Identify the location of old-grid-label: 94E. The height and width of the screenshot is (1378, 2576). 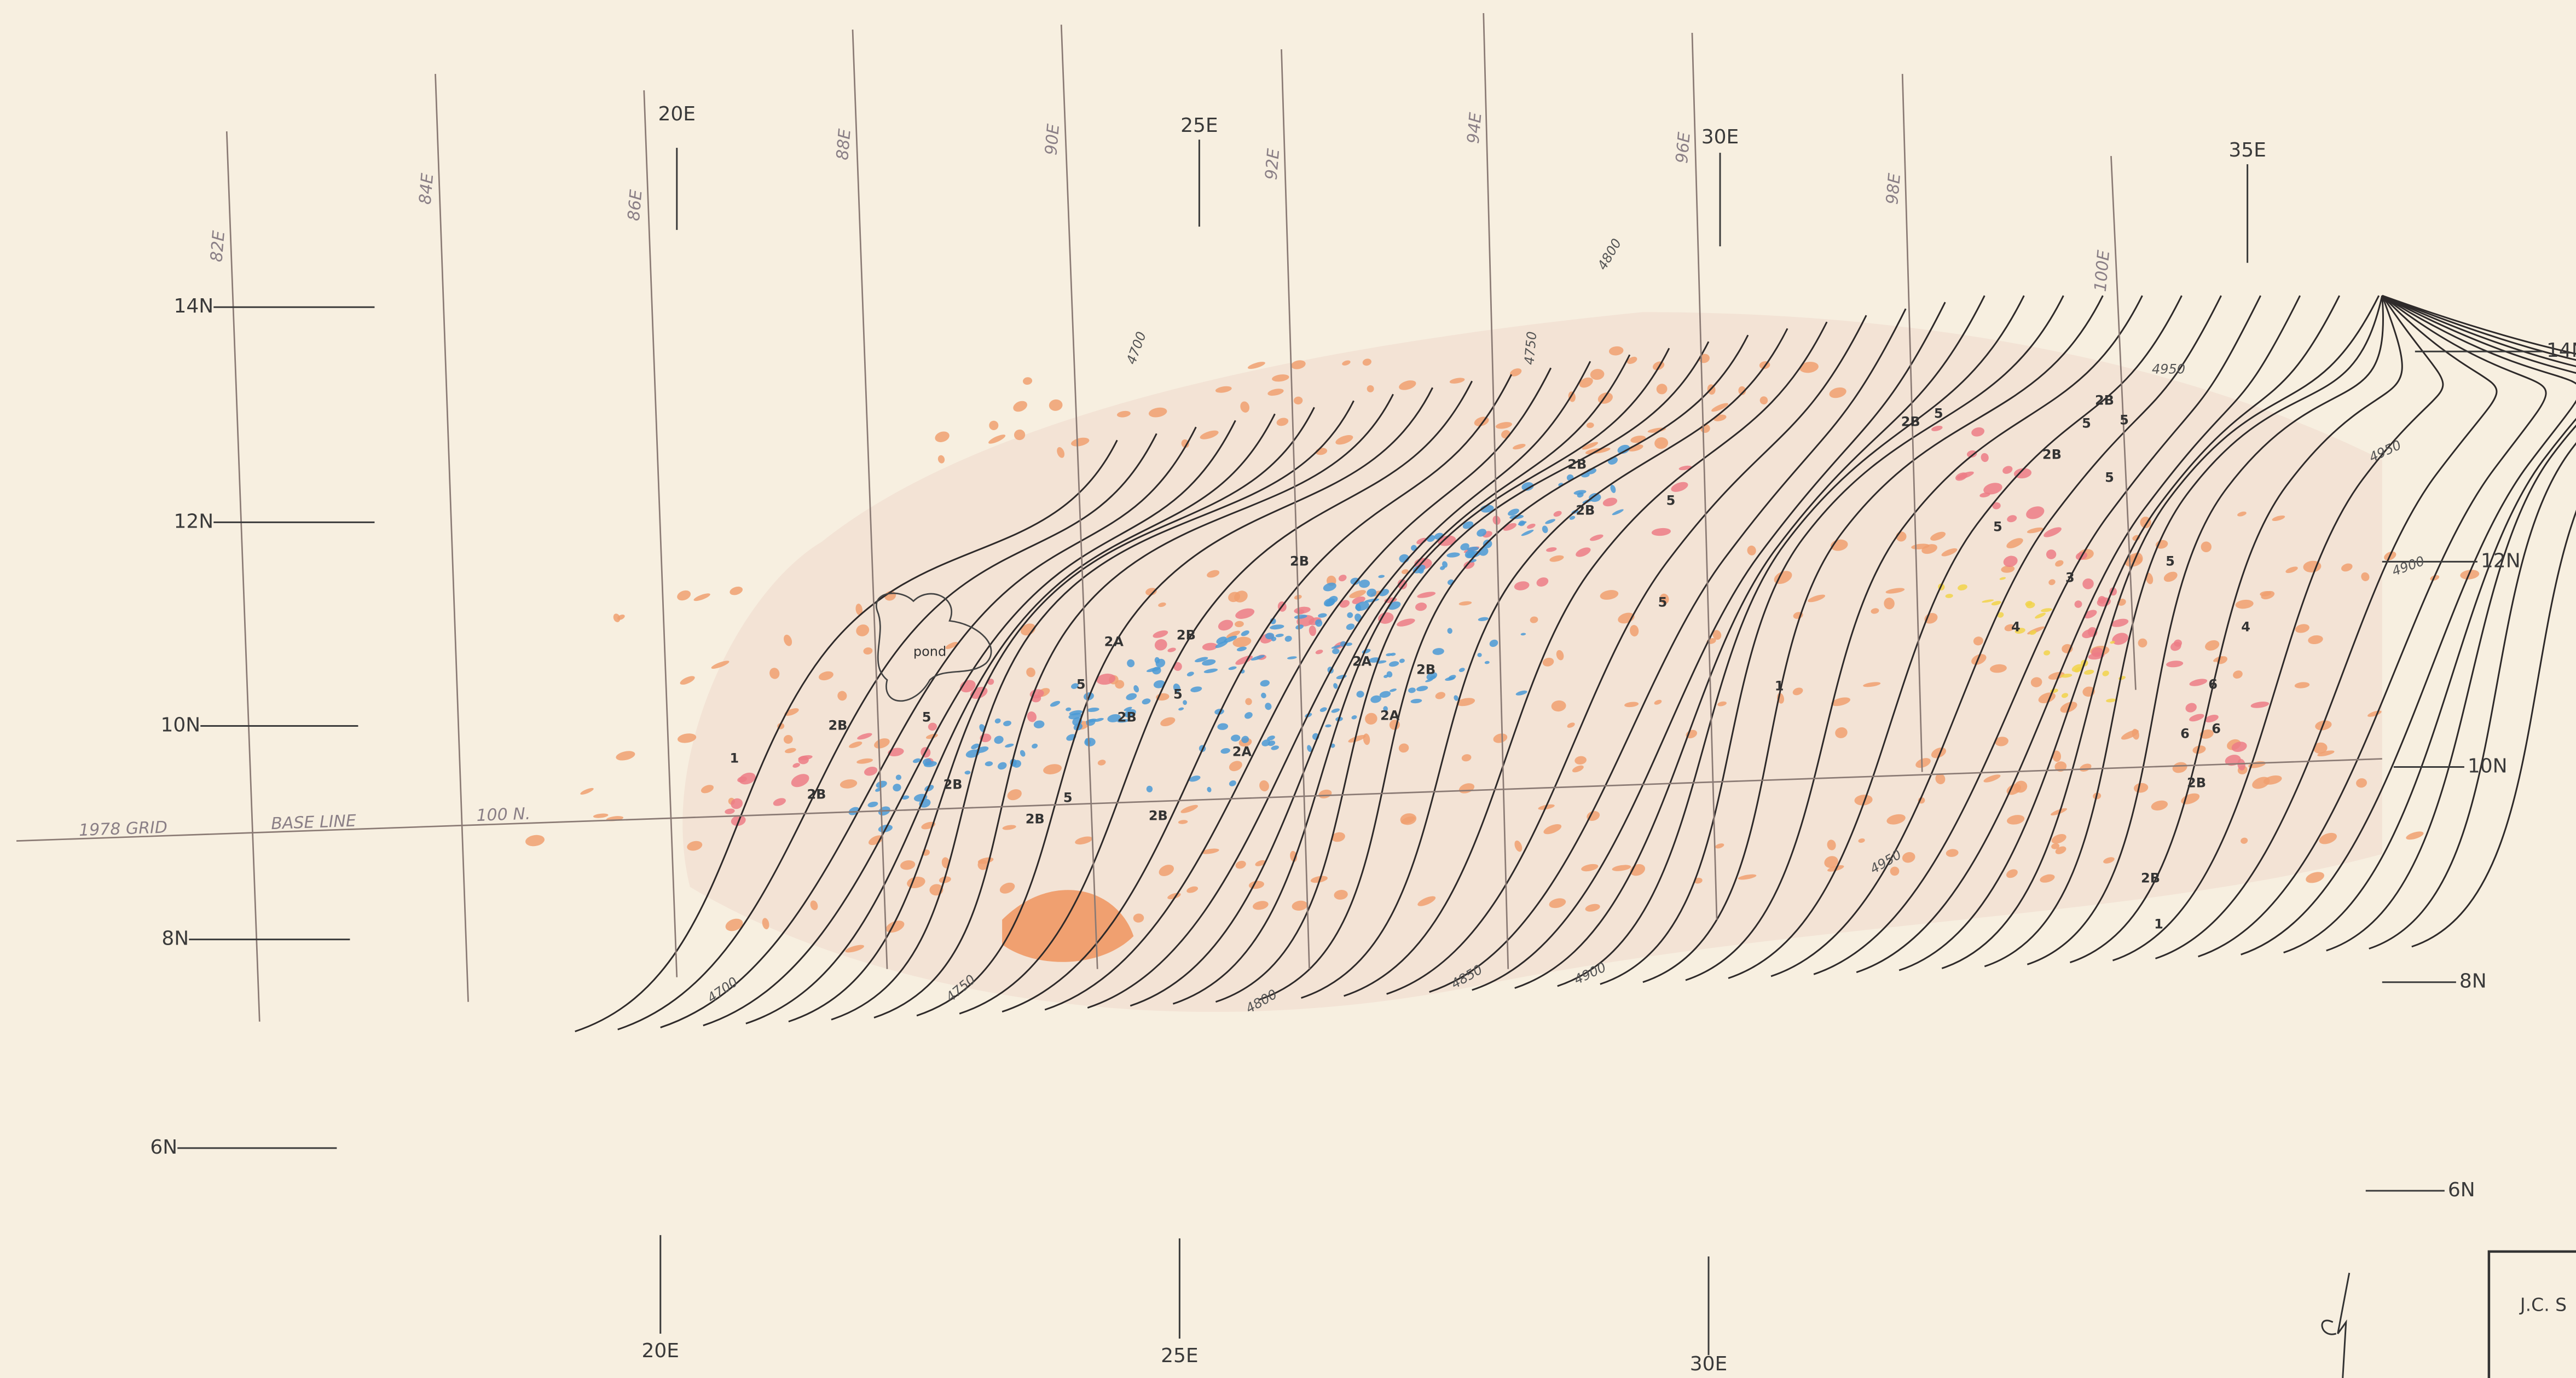
(1475, 128).